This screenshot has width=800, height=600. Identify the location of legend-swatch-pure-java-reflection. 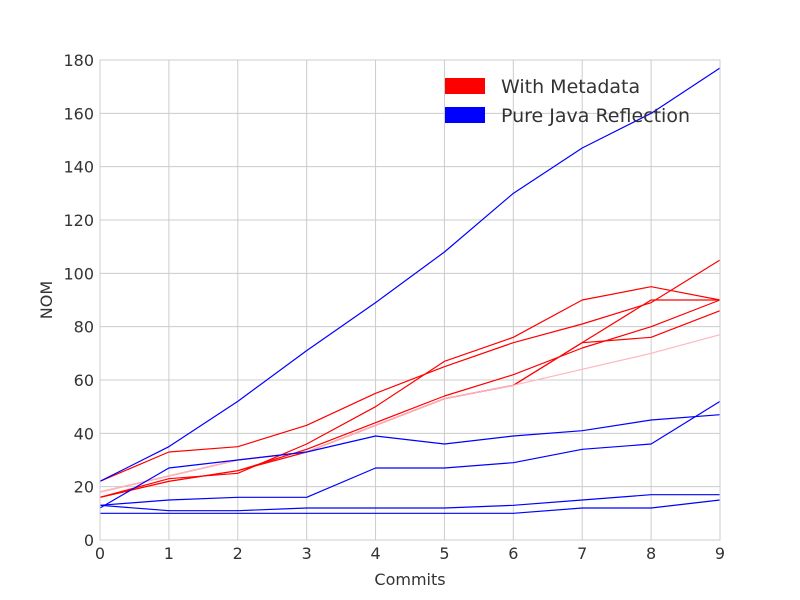
(465, 115).